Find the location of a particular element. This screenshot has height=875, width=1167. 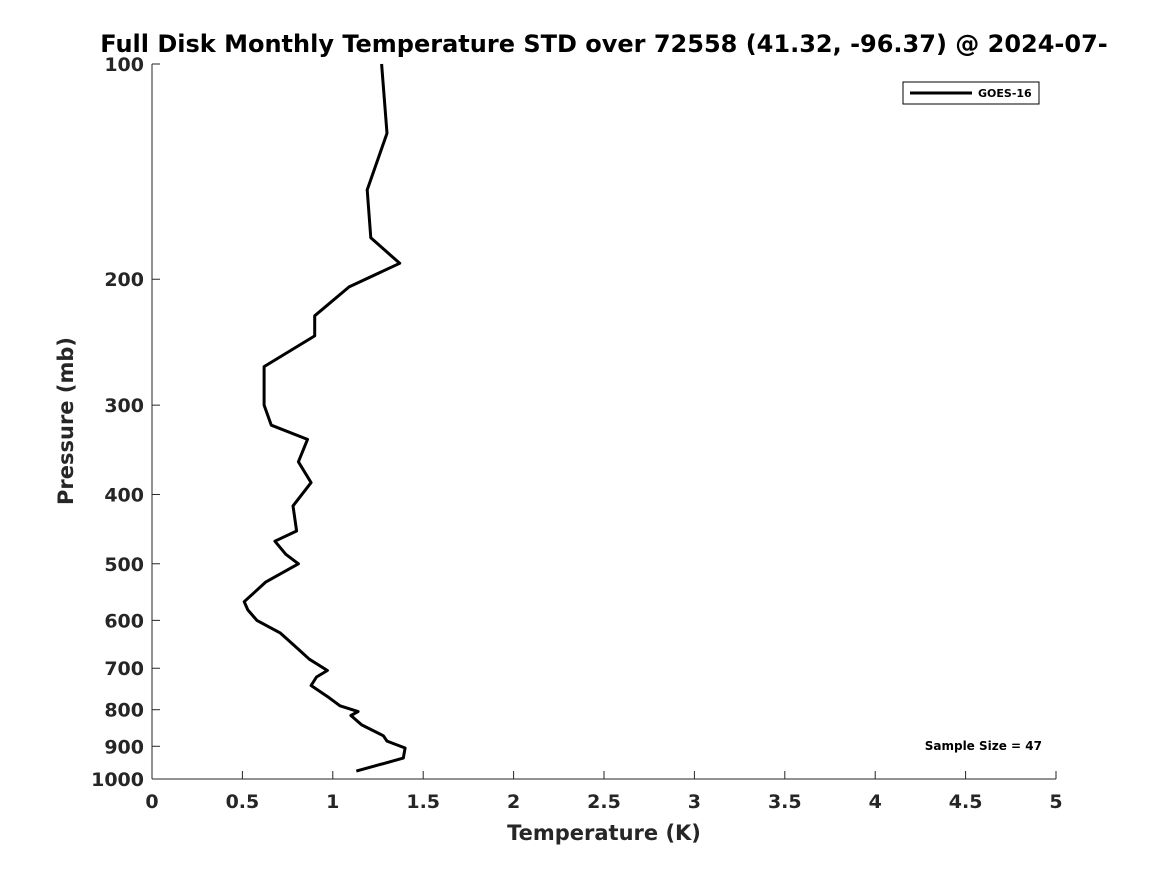

series-group is located at coordinates (324, 418).